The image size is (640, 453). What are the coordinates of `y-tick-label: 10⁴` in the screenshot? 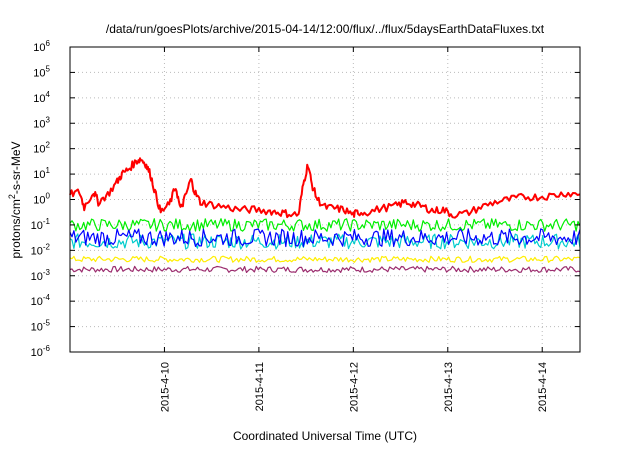 It's located at (41, 97).